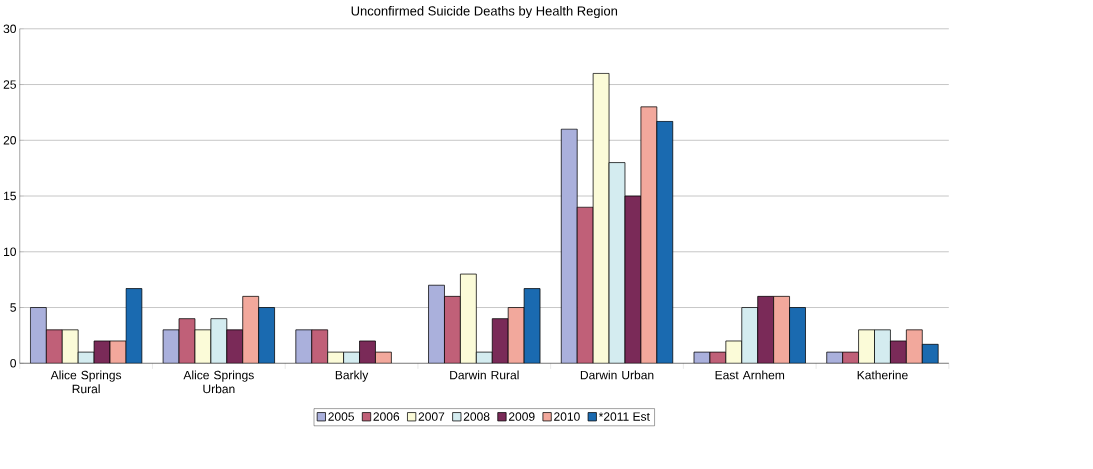  Describe the element at coordinates (750, 375) in the screenshot. I see `x-tick-label: East Arnhem` at that location.